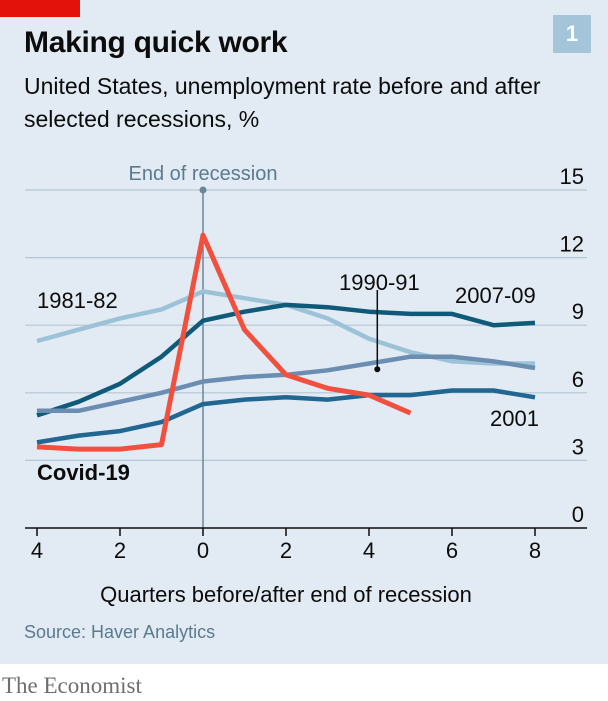 The width and height of the screenshot is (608, 701). What do you see at coordinates (379, 282) in the screenshot?
I see `series-label-1990-91: 1990-91` at bounding box center [379, 282].